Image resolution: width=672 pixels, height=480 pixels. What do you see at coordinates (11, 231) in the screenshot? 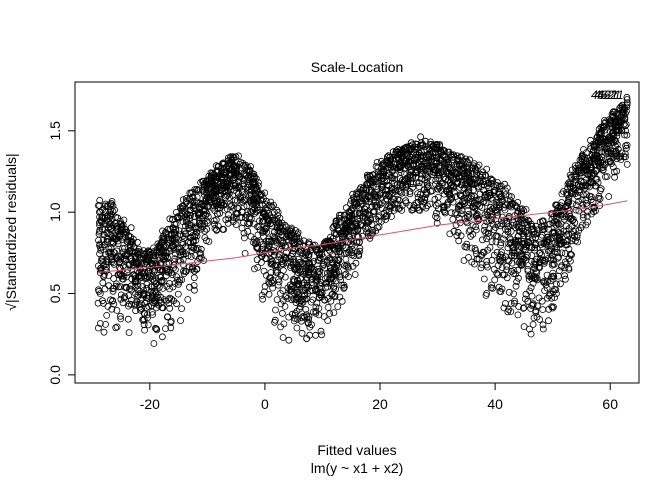
I see `y-axis-label: √|Standardized residuals|` at bounding box center [11, 231].